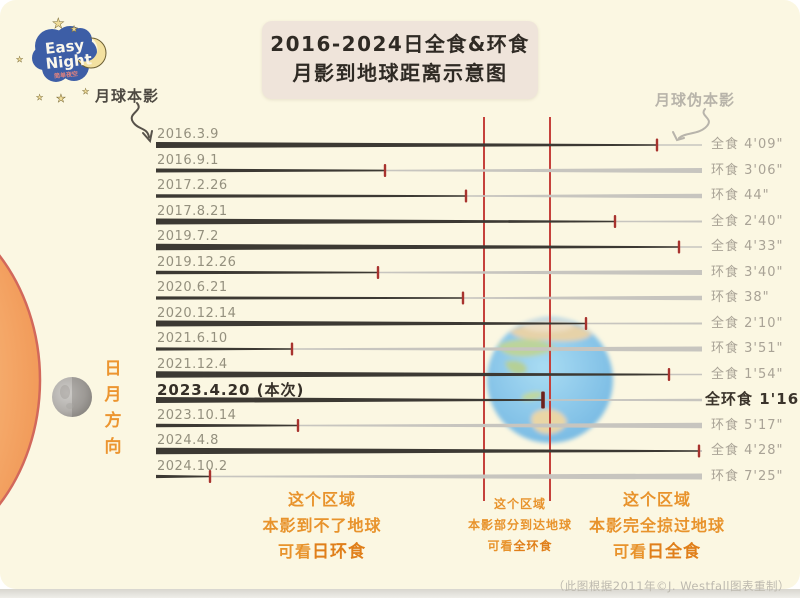  What do you see at coordinates (322, 526) in the screenshot?
I see `region-annotation-annular: 这个区域 本影到不了地球 可看日环食` at bounding box center [322, 526].